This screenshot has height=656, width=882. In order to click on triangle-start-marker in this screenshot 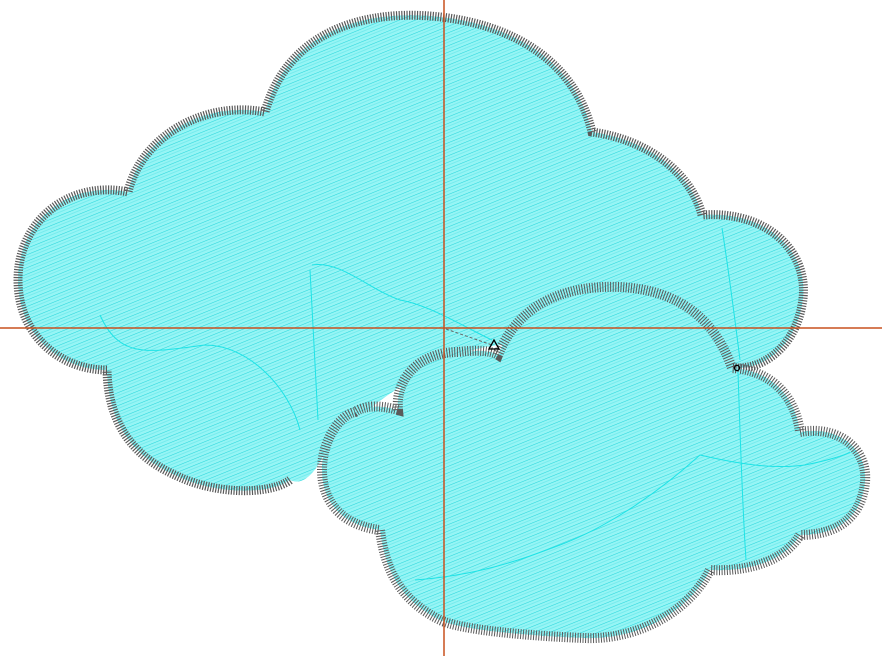, I will do `click(494, 344)`.